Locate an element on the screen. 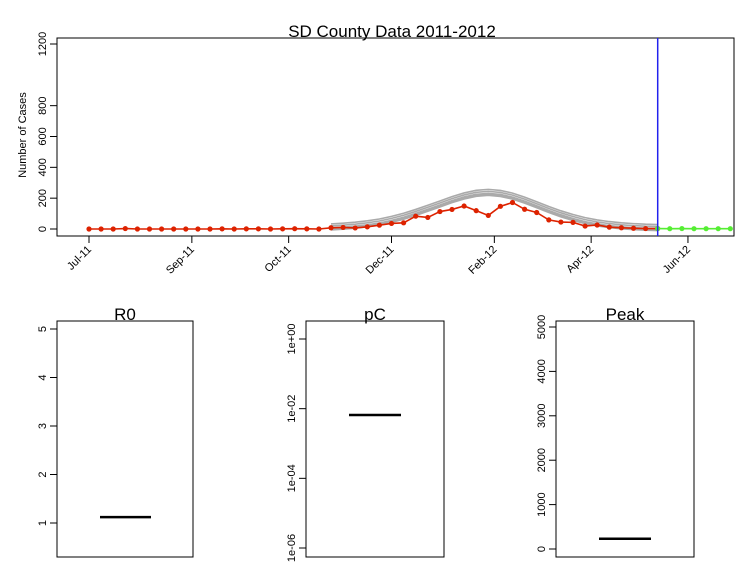 The height and width of the screenshot is (586, 750). main-x-tick-label: Apr-12 is located at coordinates (580, 260).